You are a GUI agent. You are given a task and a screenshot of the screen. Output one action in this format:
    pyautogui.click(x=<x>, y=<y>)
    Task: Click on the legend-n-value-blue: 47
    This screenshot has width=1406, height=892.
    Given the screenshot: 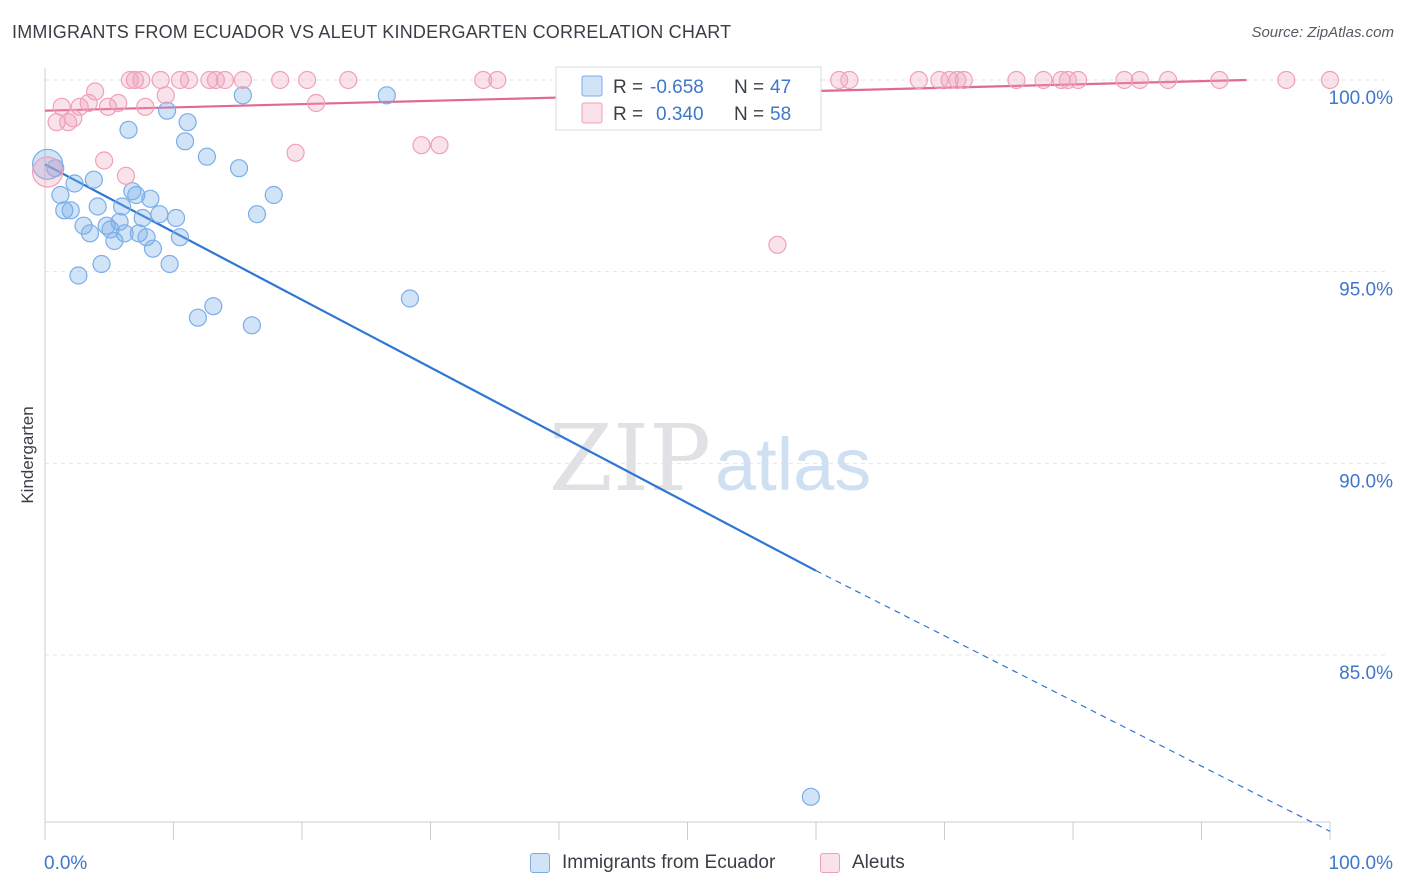 What is the action you would take?
    pyautogui.click(x=780, y=87)
    